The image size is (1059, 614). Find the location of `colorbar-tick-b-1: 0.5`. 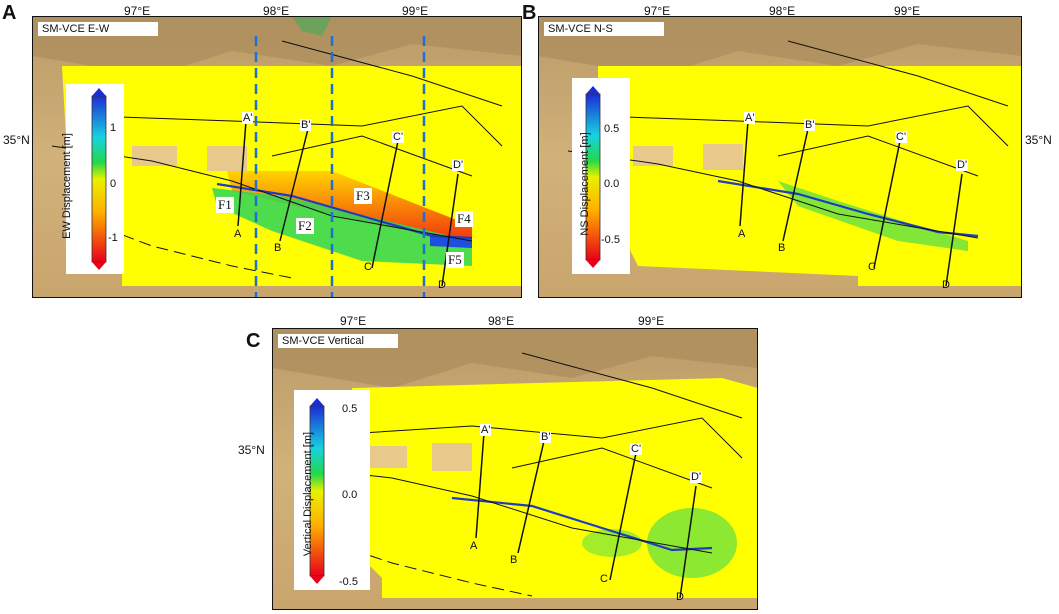

colorbar-tick-b-1: 0.5 is located at coordinates (612, 129).